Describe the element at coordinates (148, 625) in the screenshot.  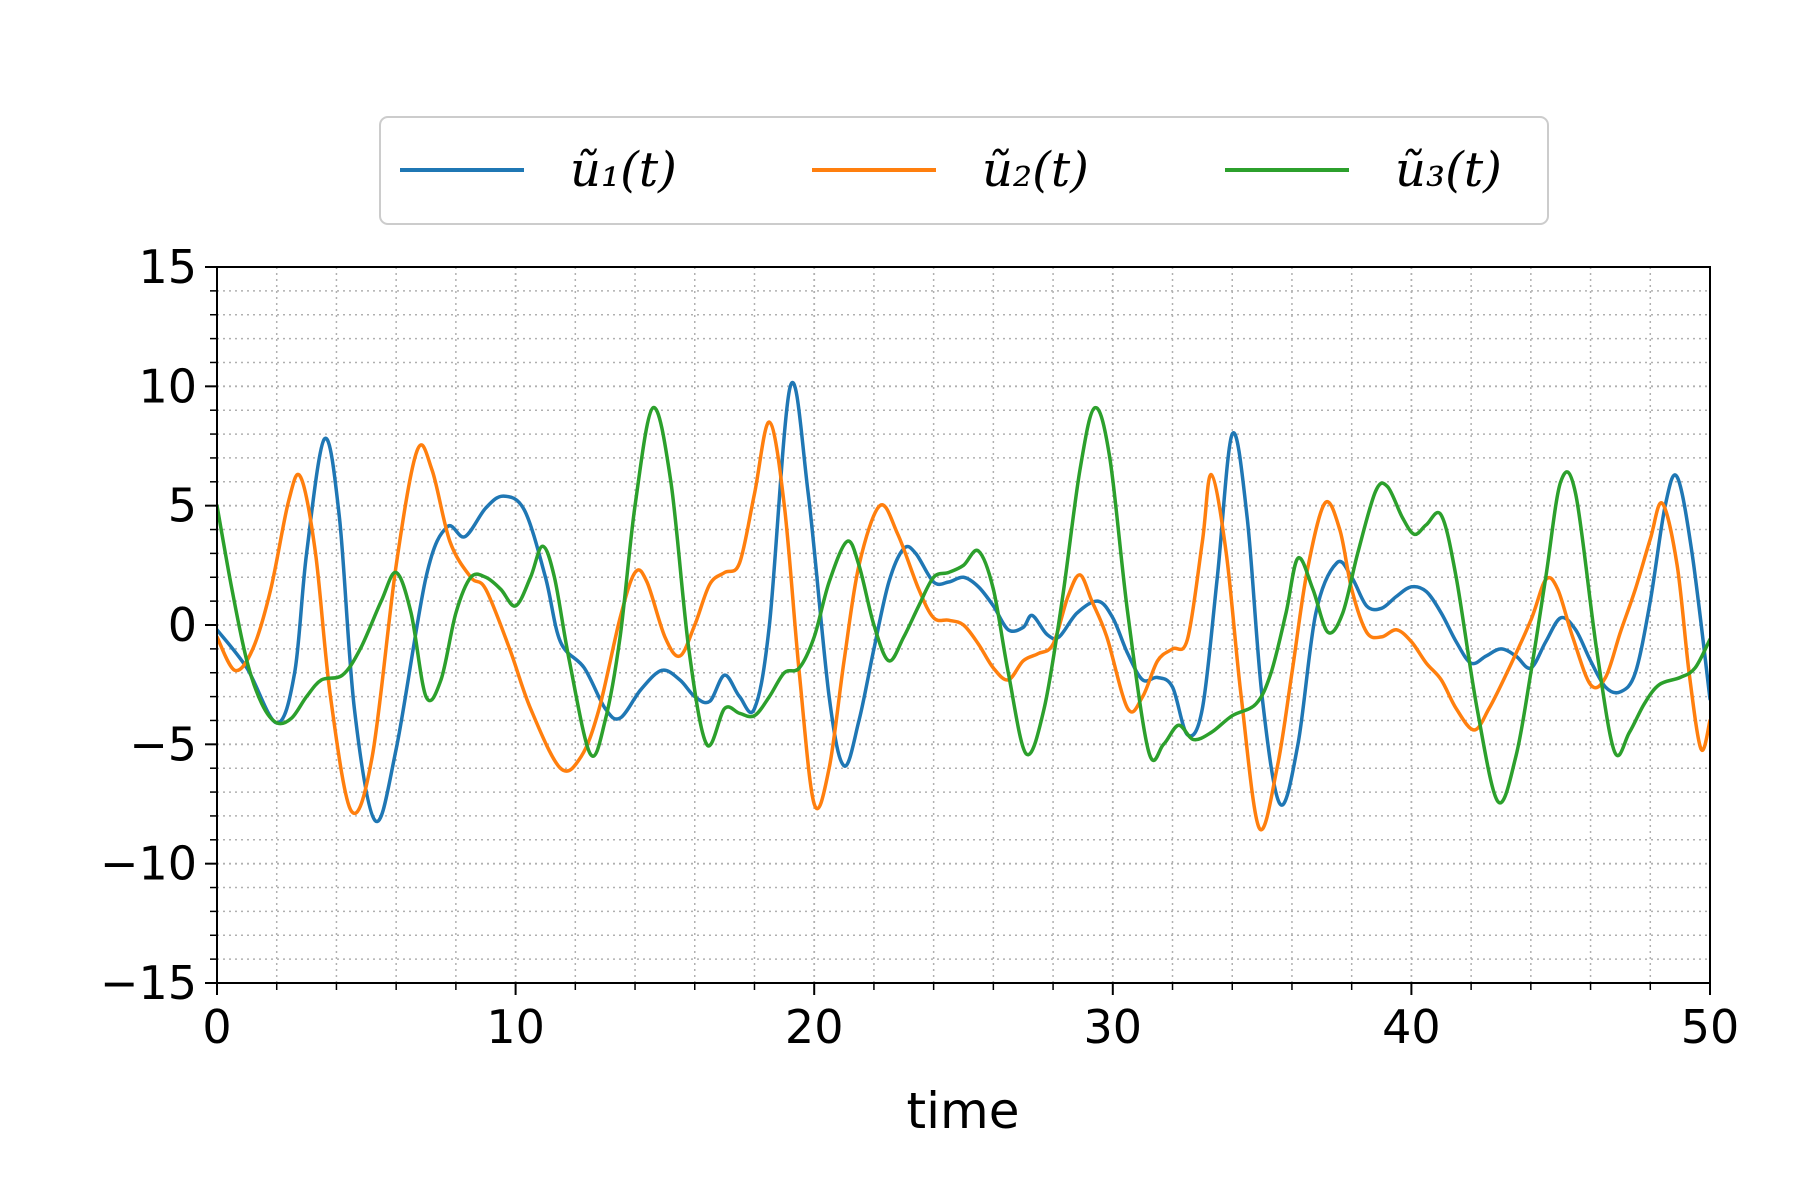
I see `y-tick-labels: 15 10 5 0 −5 −10 −15` at that location.